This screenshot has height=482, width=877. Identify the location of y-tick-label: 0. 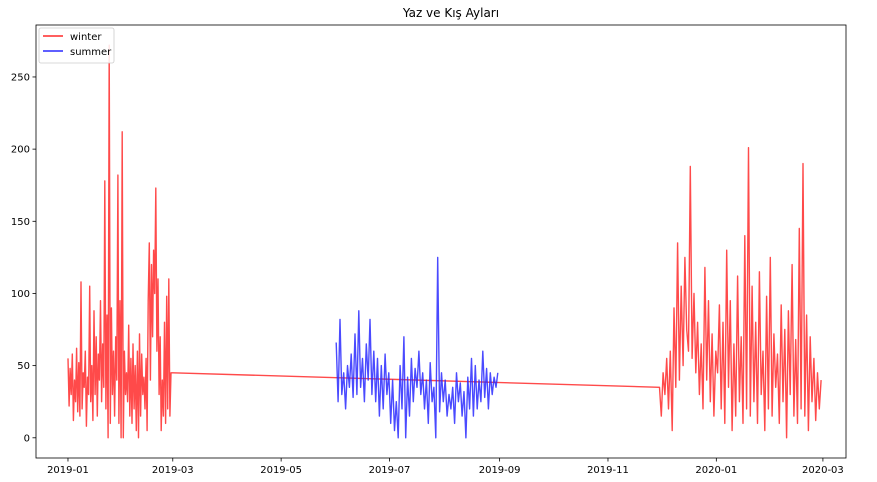
(27, 438).